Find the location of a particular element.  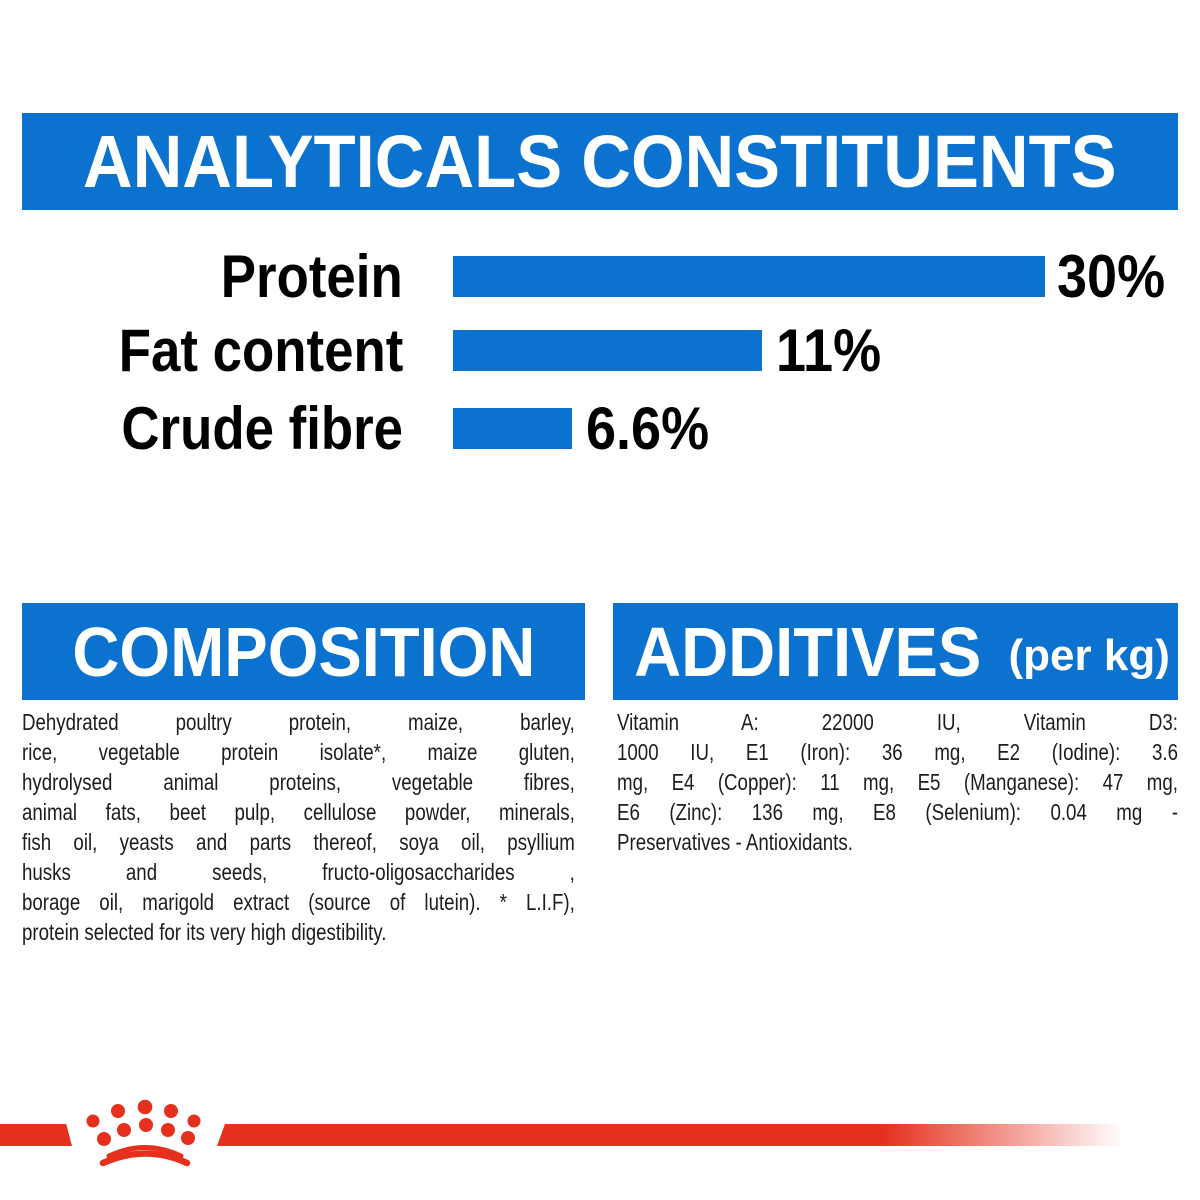

analyticals-banner: ANALYTICALS CONSTITUENTS is located at coordinates (600, 161).